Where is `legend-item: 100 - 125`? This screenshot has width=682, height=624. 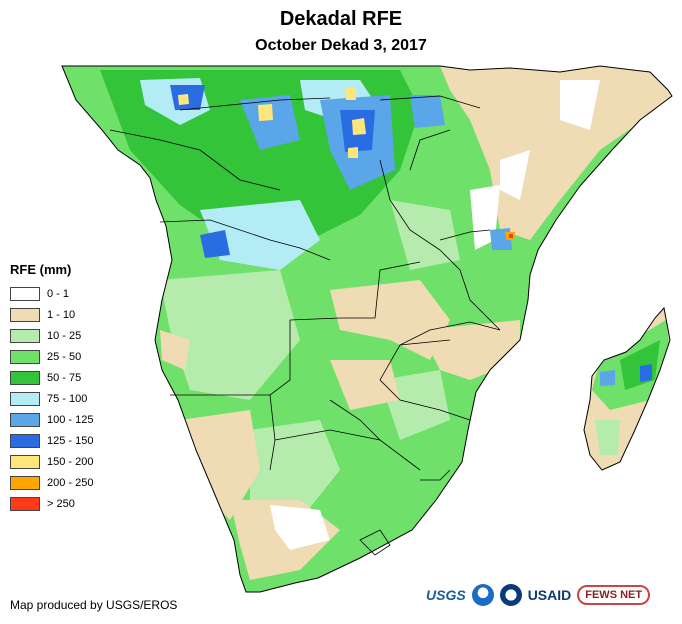 legend-item: 100 - 125 is located at coordinates (75, 419).